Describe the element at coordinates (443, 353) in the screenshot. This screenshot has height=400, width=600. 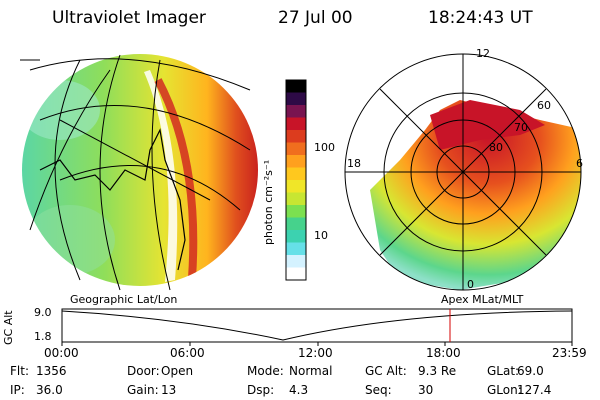
I see `time-tick-1800: 18:00` at that location.